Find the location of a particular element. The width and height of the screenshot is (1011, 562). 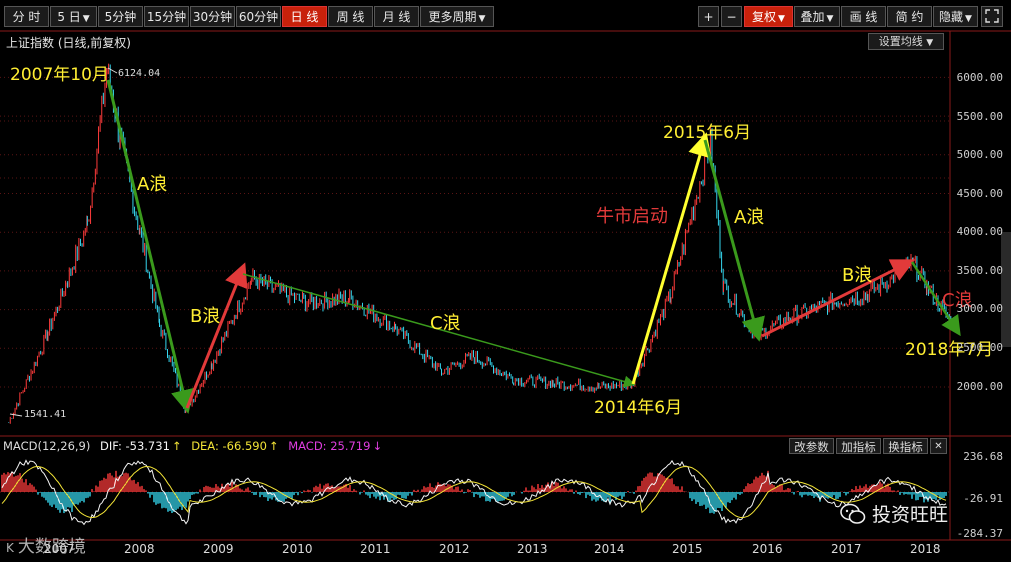

y-tick: 4500.00 is located at coordinates (979, 193).